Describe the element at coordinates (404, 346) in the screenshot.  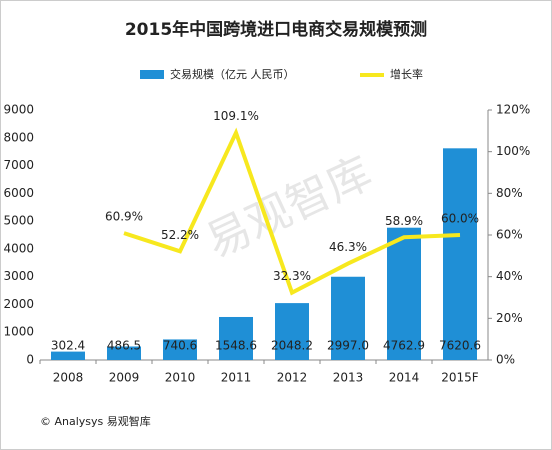
I see `bar-label: 4762.9` at that location.